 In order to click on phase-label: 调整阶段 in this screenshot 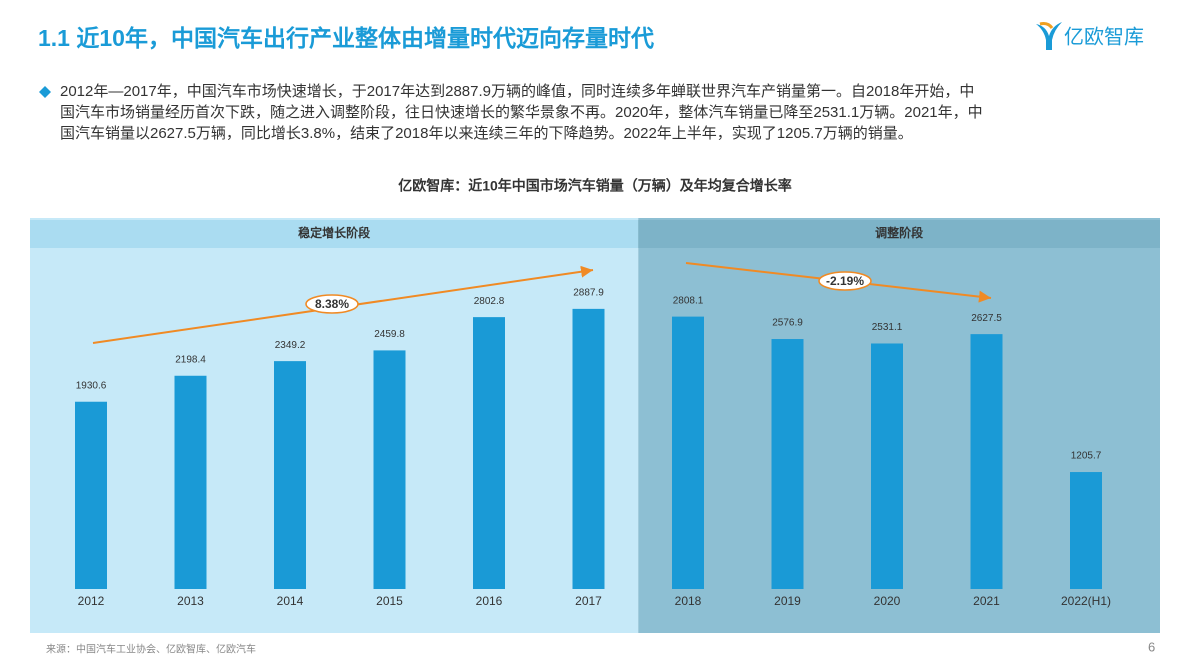, I will do `click(899, 232)`.